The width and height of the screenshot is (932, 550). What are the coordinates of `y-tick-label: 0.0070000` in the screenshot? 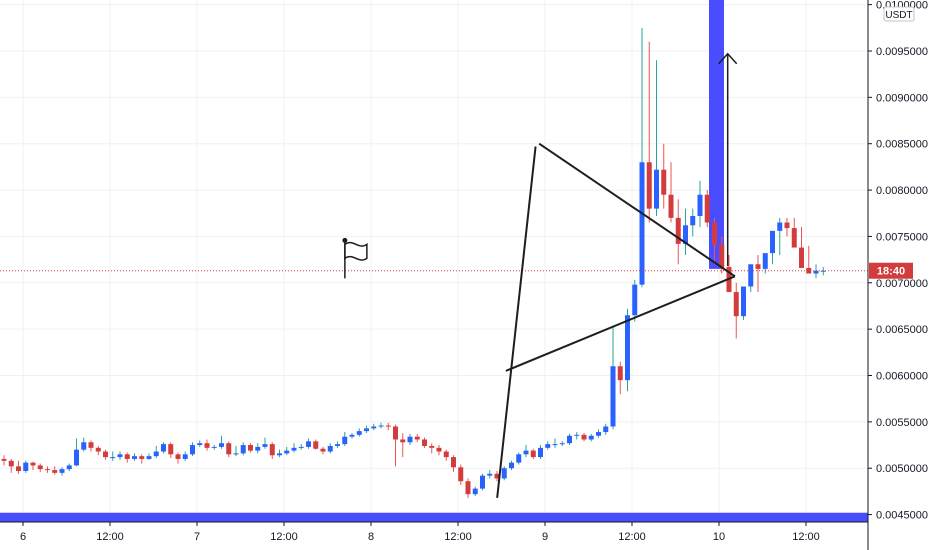 It's located at (902, 284).